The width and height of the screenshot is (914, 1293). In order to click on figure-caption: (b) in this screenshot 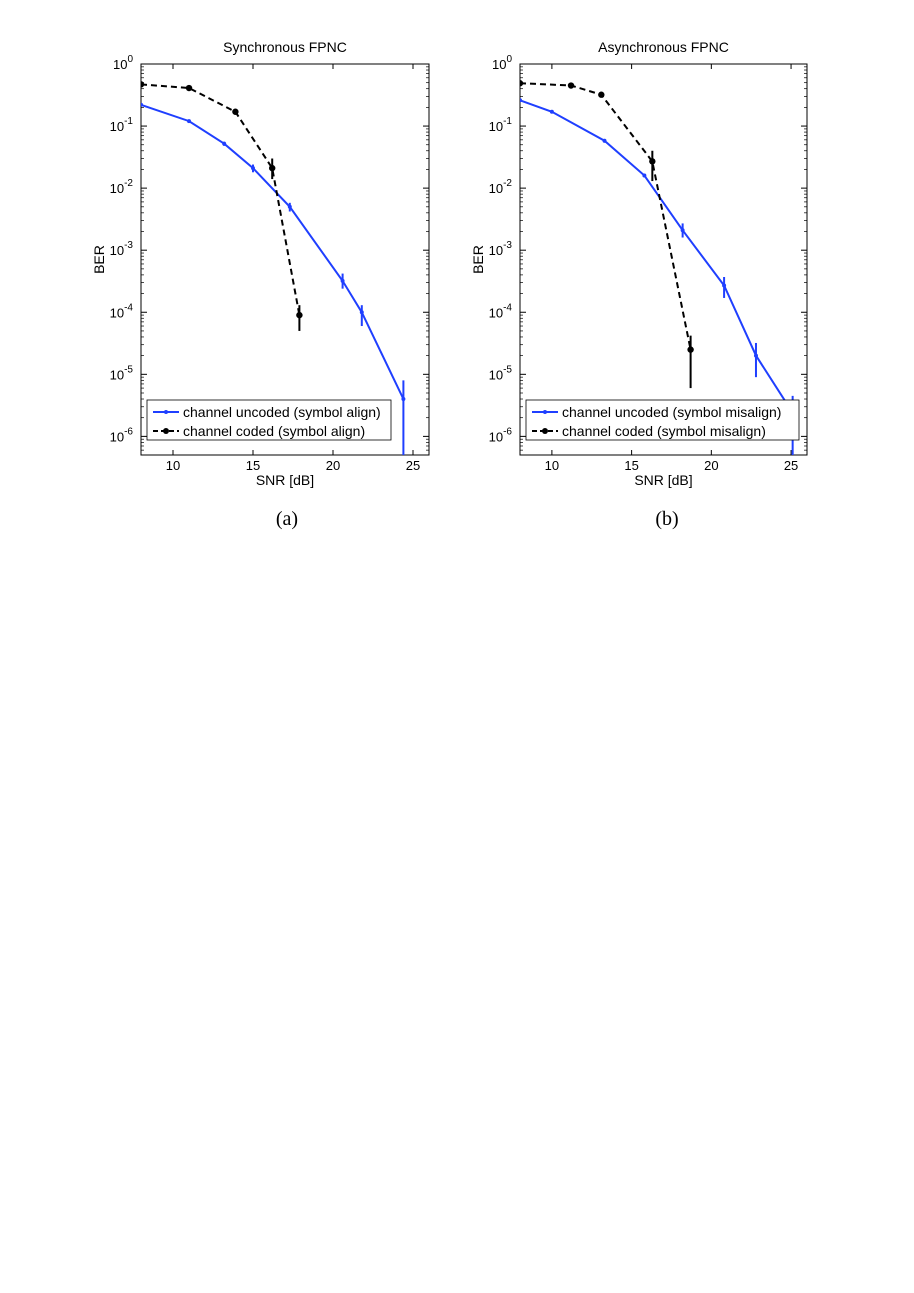, I will do `click(666, 519)`.